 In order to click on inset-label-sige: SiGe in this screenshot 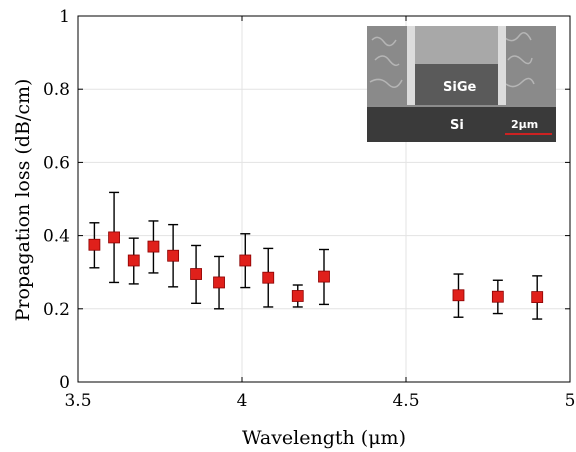, I will do `click(459, 87)`.